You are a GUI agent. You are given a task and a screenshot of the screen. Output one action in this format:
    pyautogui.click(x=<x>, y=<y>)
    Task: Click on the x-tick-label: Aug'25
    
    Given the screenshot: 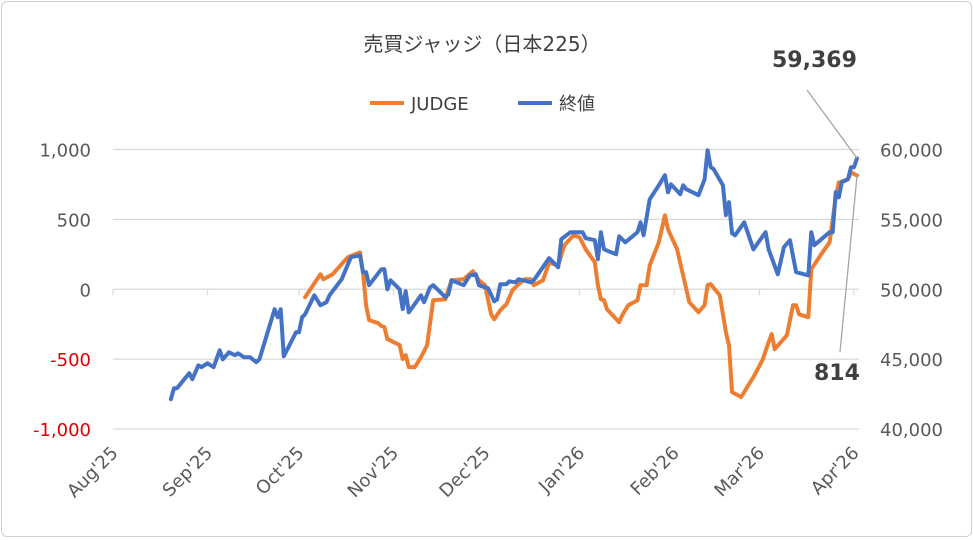 What is the action you would take?
    pyautogui.click(x=92, y=472)
    